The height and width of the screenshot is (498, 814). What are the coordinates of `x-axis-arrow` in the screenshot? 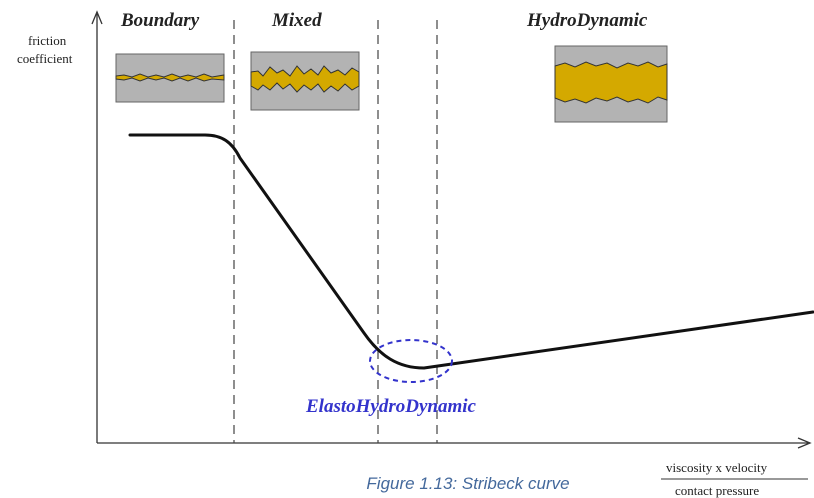 It's located at (804, 443).